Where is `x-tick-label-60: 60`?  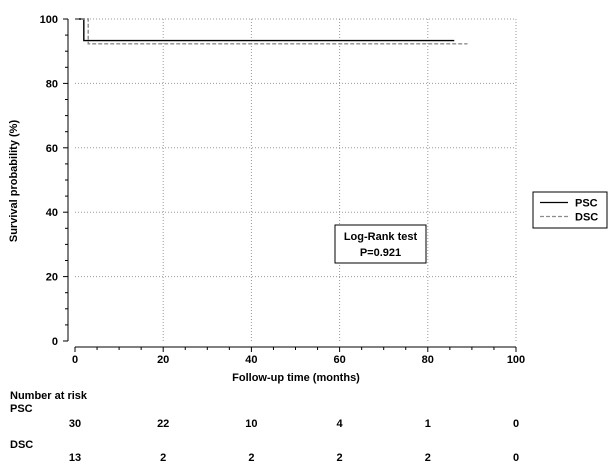 x-tick-label-60: 60 is located at coordinates (339, 360).